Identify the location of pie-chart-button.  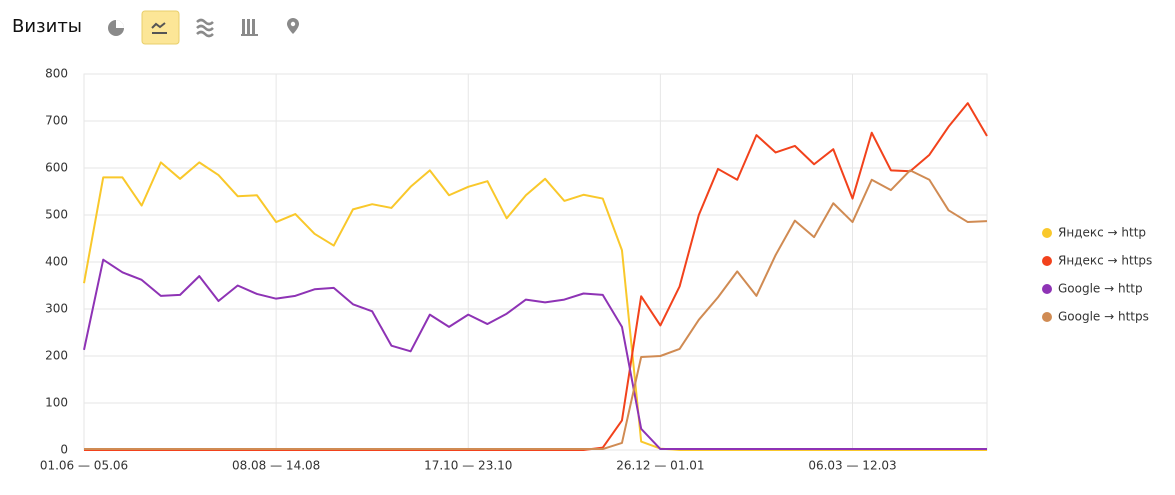
(116, 28).